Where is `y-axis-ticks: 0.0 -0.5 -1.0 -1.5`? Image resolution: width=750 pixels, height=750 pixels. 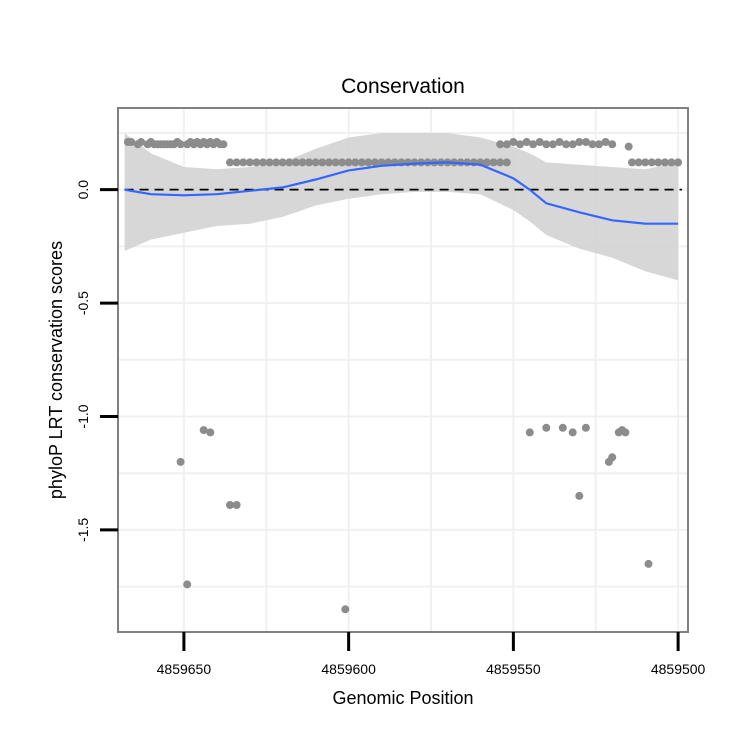
y-axis-ticks: 0.0 -0.5 -1.0 -1.5 is located at coordinates (96, 361).